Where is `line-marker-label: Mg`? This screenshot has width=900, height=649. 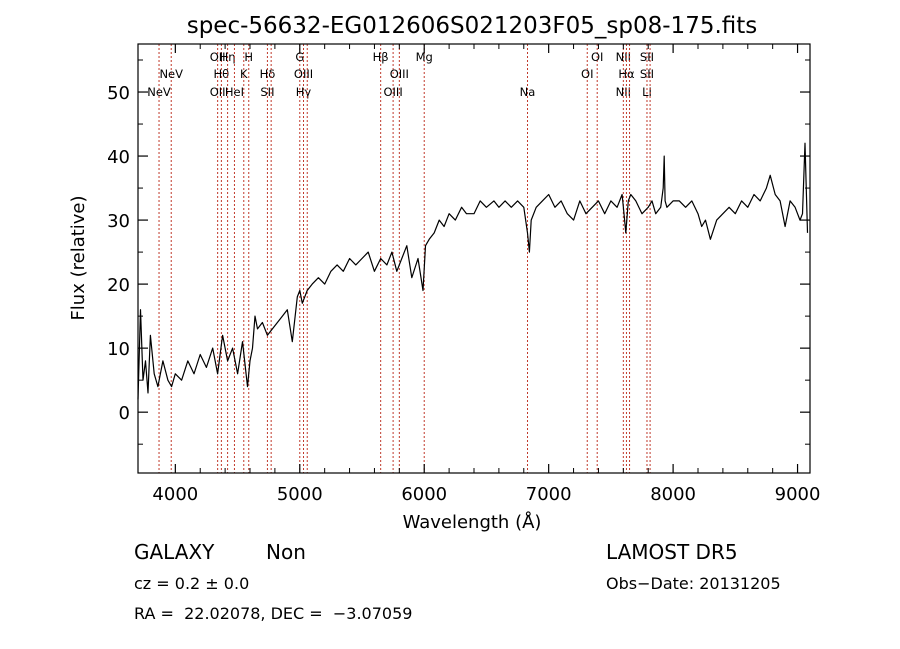
line-marker-label: Mg is located at coordinates (424, 57).